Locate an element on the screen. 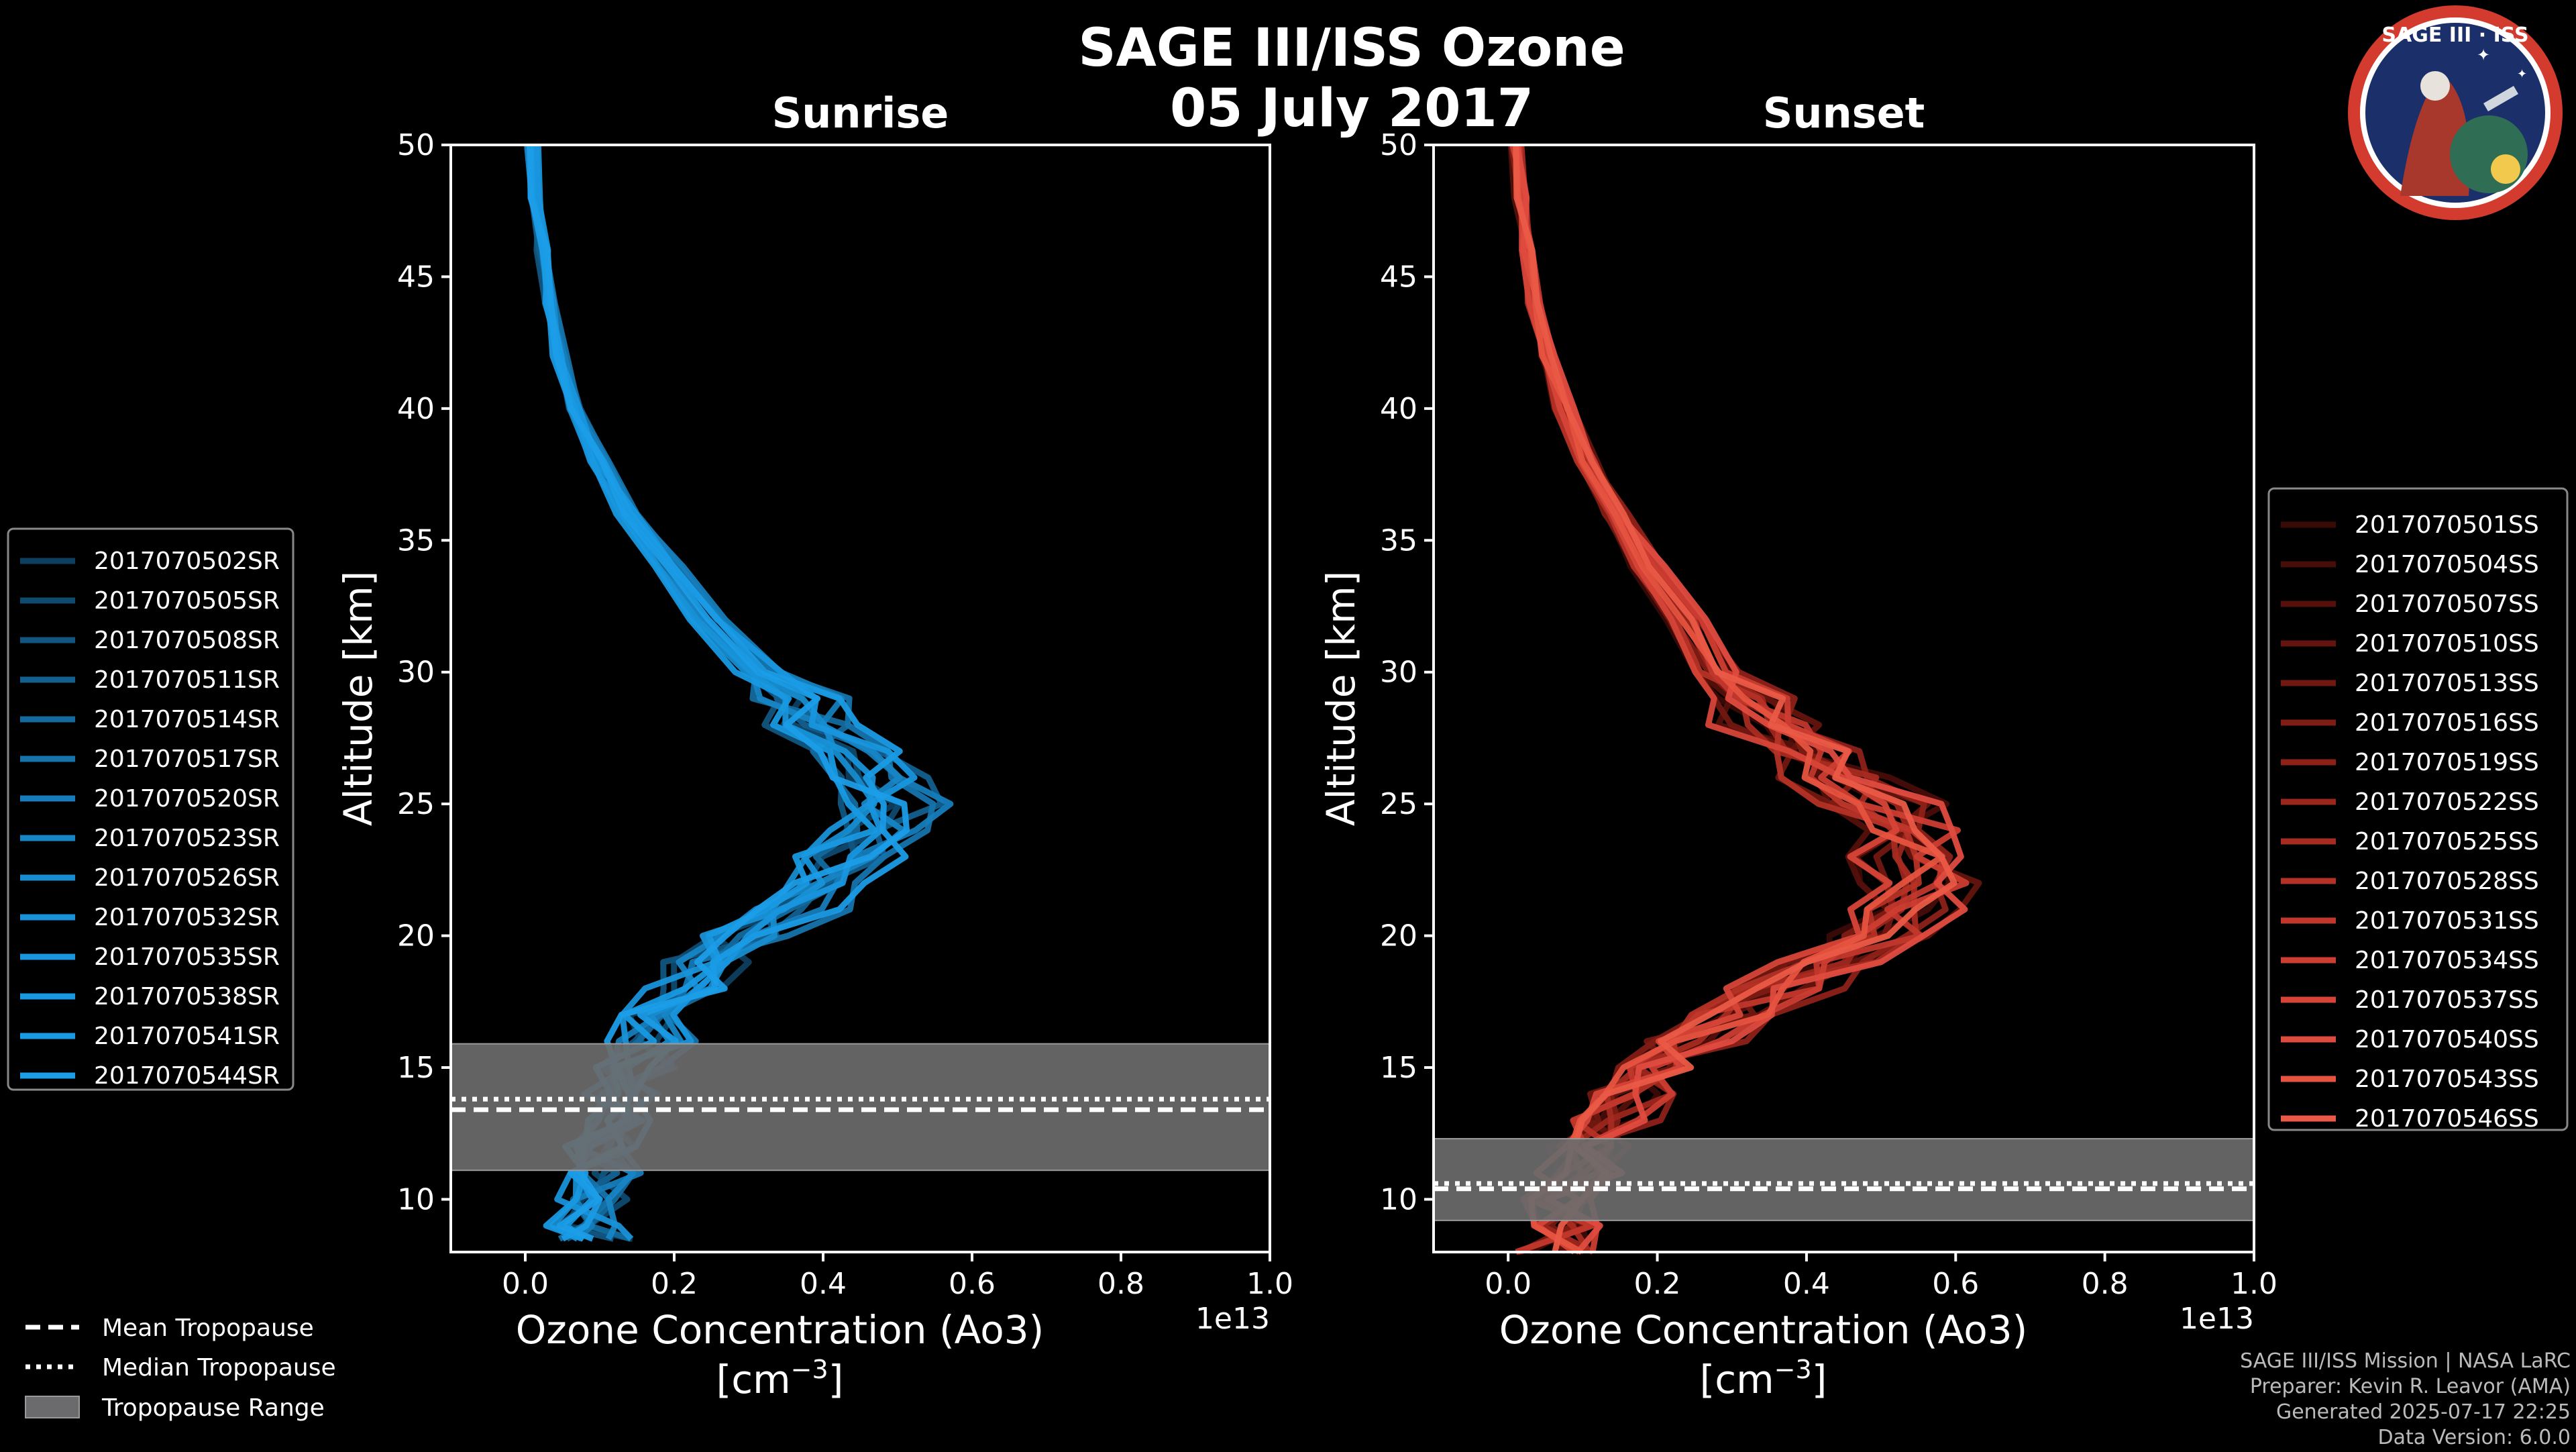  sunrise-tropopause-layer is located at coordinates (860, 1108).